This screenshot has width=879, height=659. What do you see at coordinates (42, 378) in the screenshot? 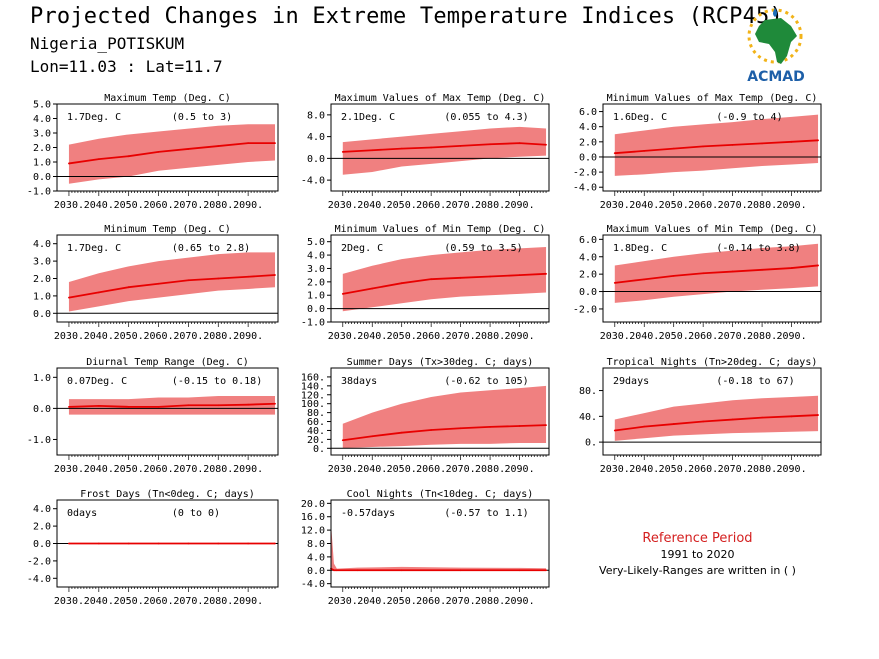
I see `y-tick-label: 1.0` at bounding box center [42, 378].